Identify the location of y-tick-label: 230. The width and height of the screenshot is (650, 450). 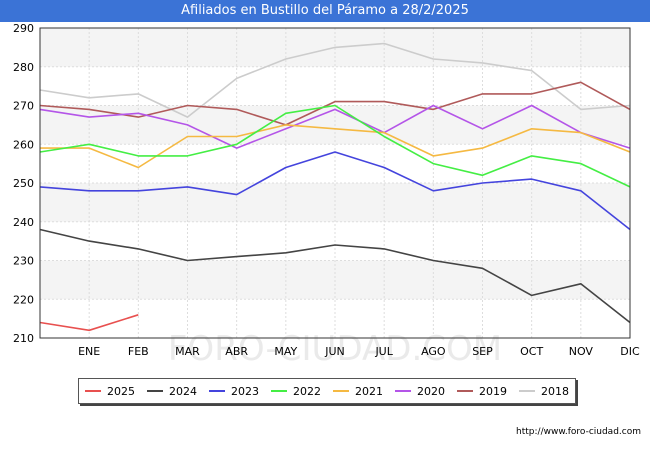
(23, 261).